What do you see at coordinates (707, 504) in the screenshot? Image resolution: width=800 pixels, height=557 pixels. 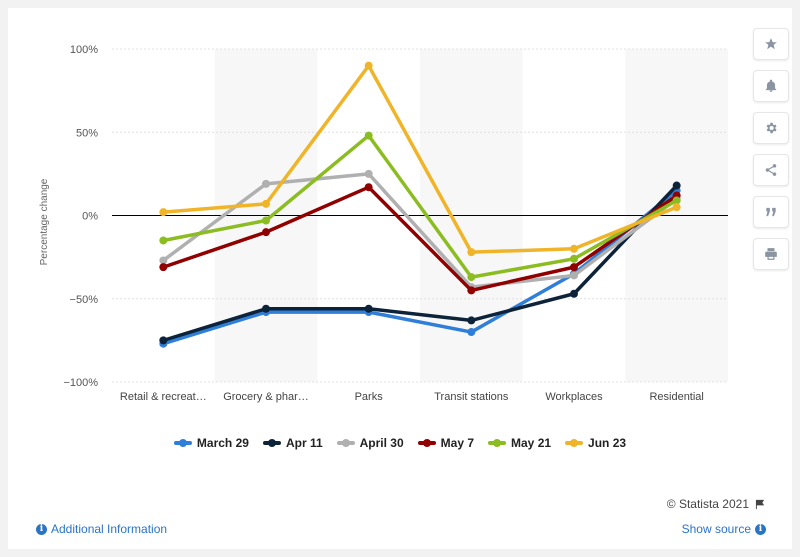 I see `credits-text: © Statista 2021` at bounding box center [707, 504].